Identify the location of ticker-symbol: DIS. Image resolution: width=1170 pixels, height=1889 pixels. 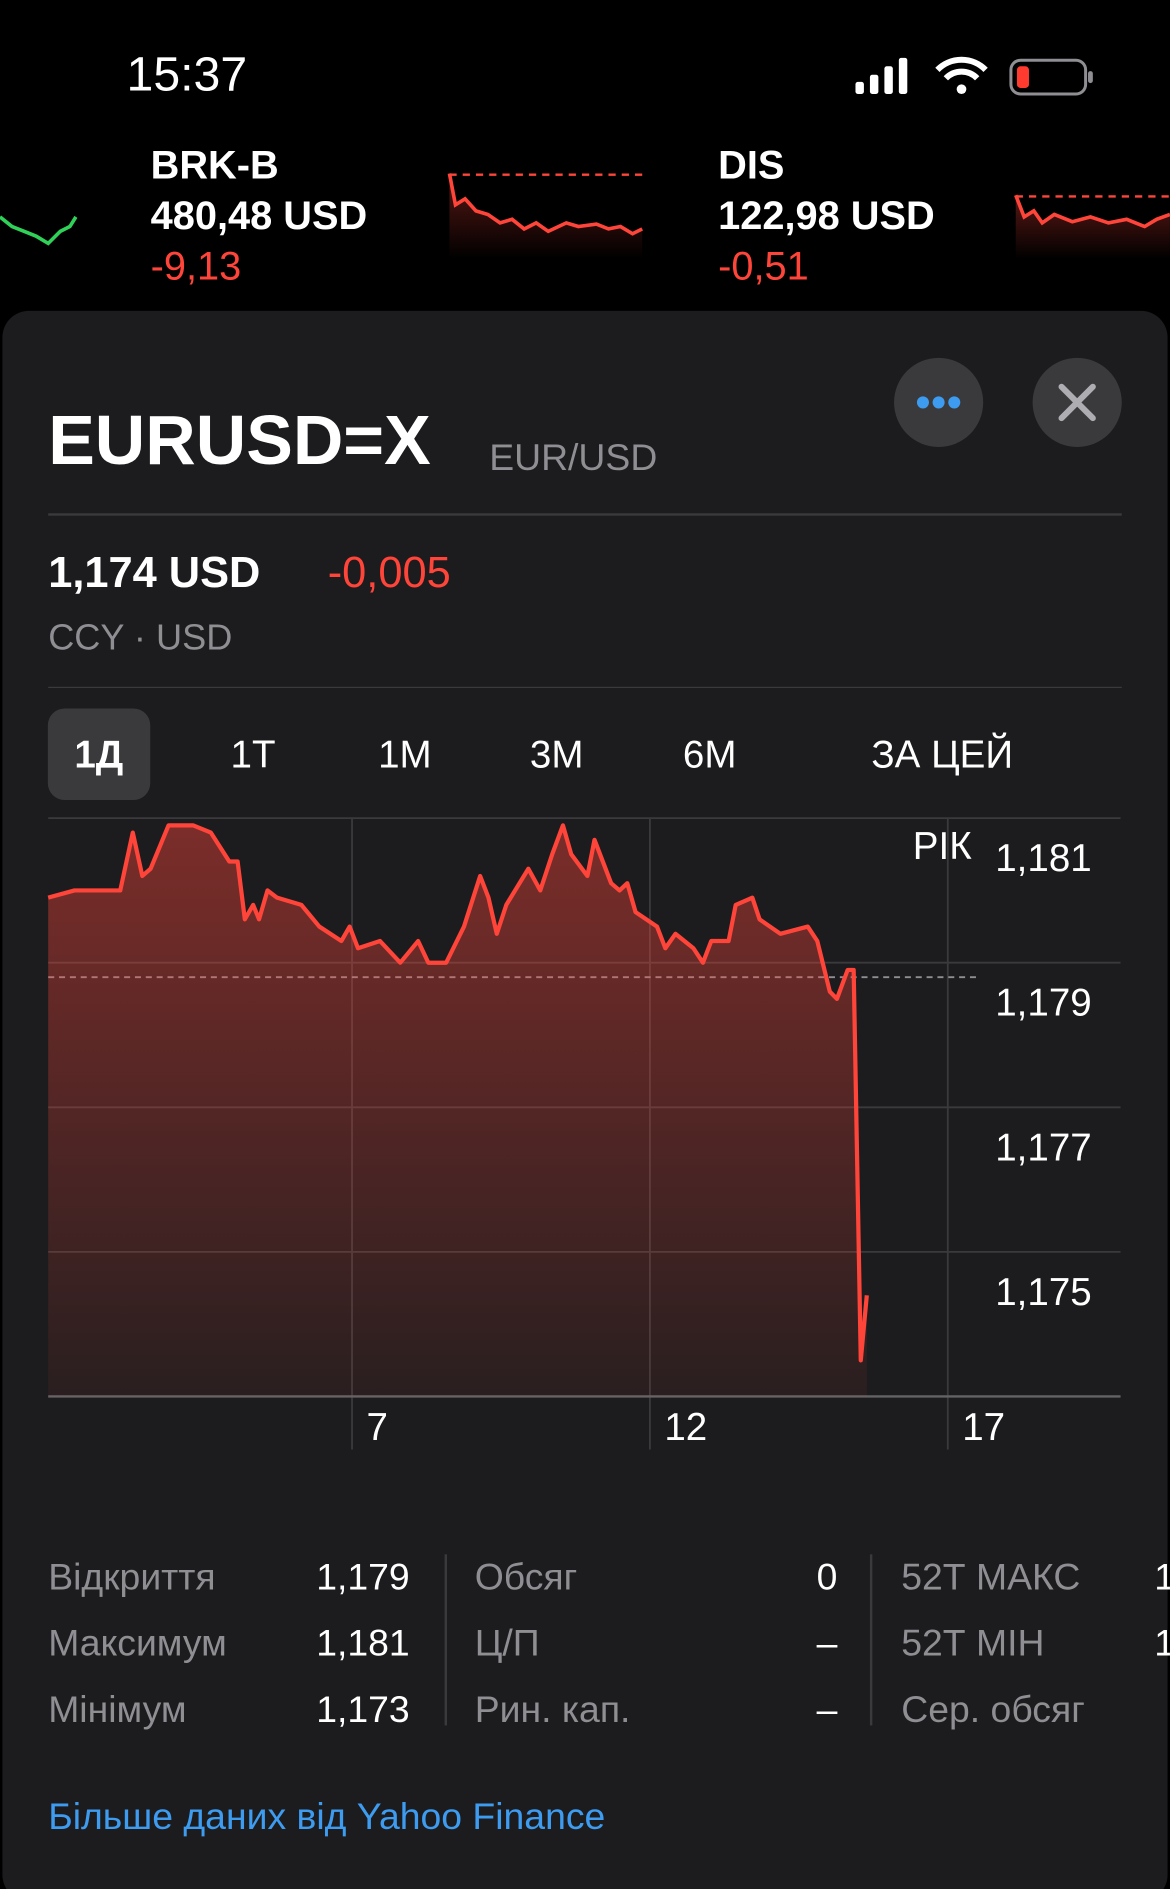
(751, 164).